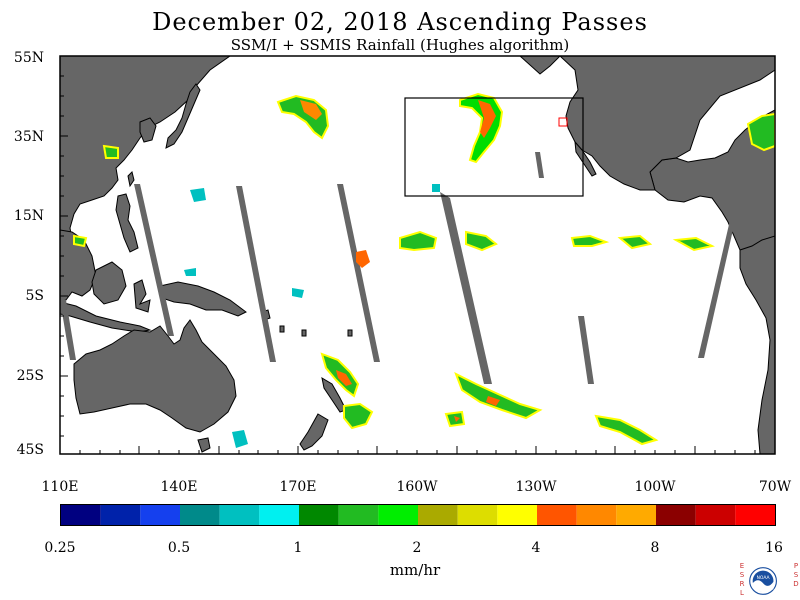  I want to click on rain-patch-south-pacific, so click(347, 391).